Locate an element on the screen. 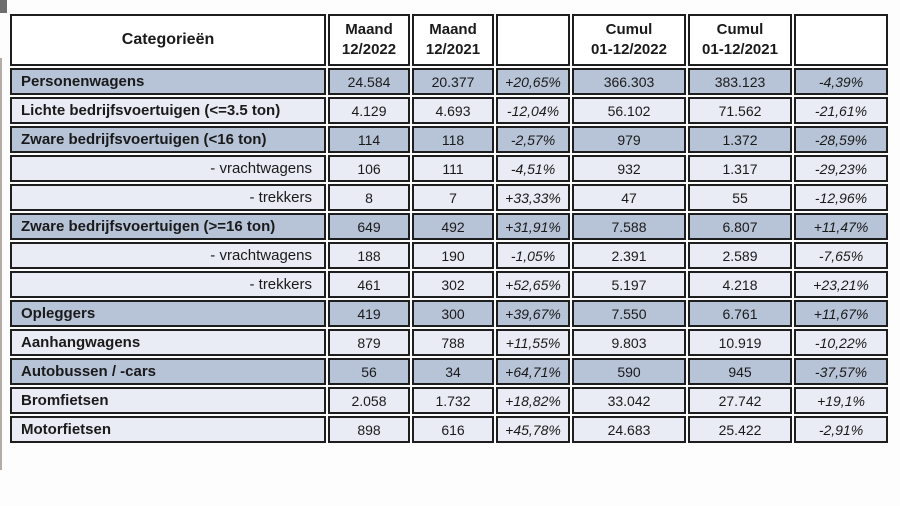 This screenshot has width=900, height=506. column-header-pct-maand is located at coordinates (533, 40).